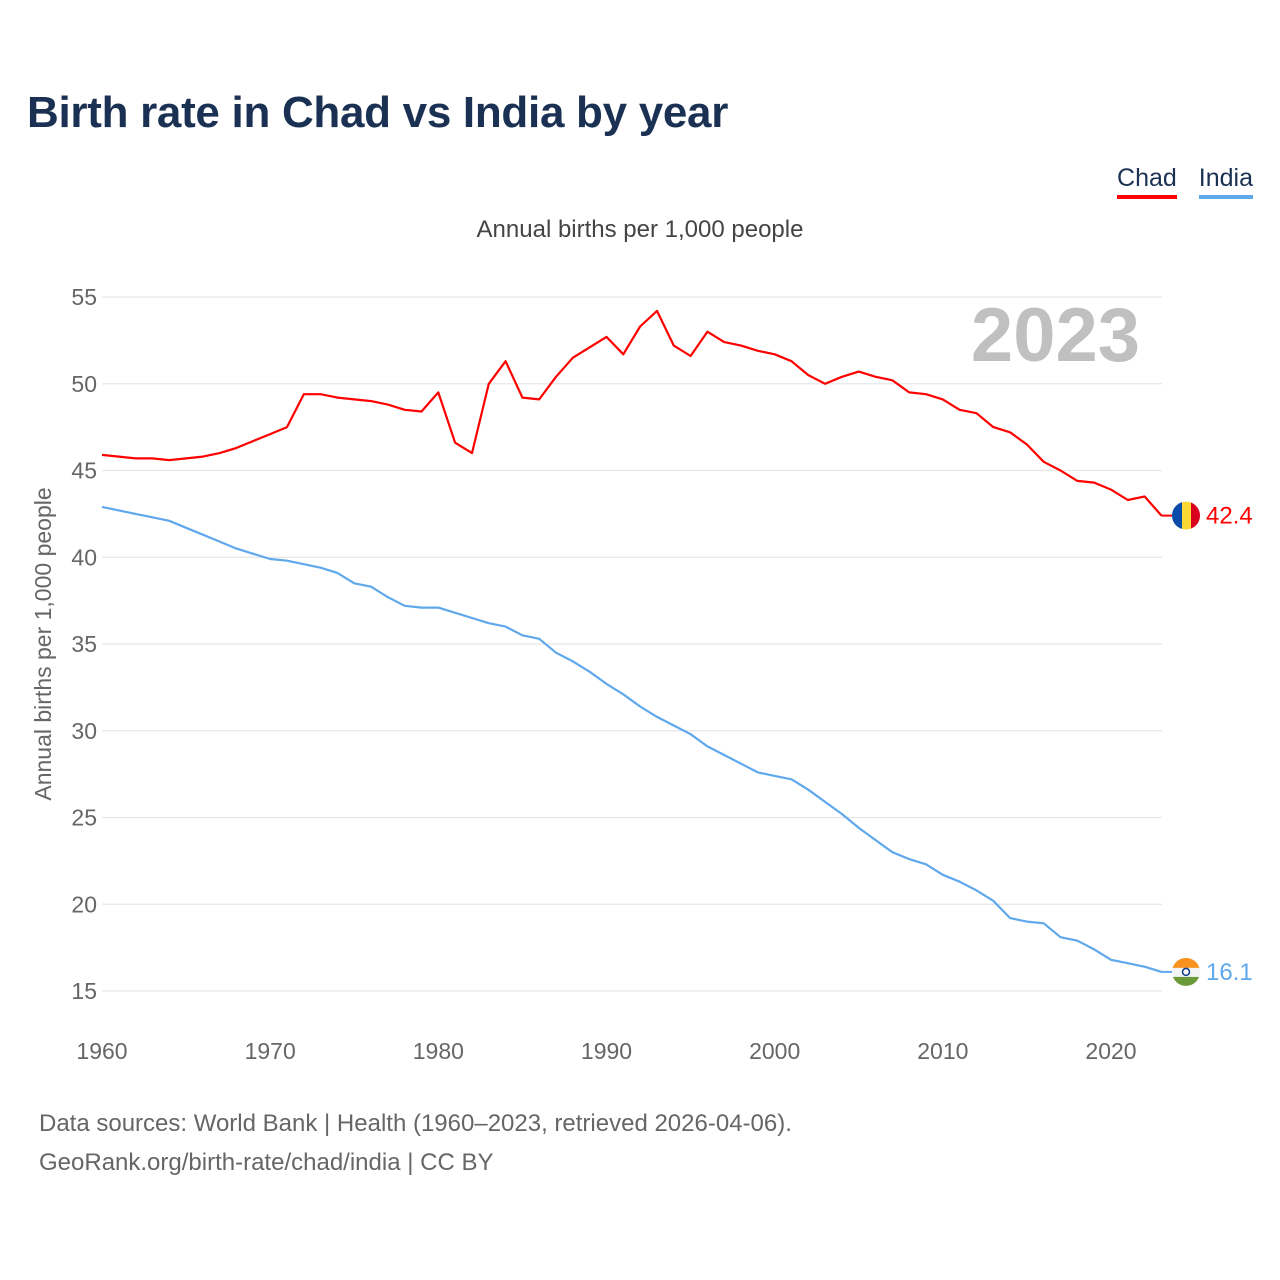  What do you see at coordinates (1110, 1051) in the screenshot?
I see `x-tick-label: 2020` at bounding box center [1110, 1051].